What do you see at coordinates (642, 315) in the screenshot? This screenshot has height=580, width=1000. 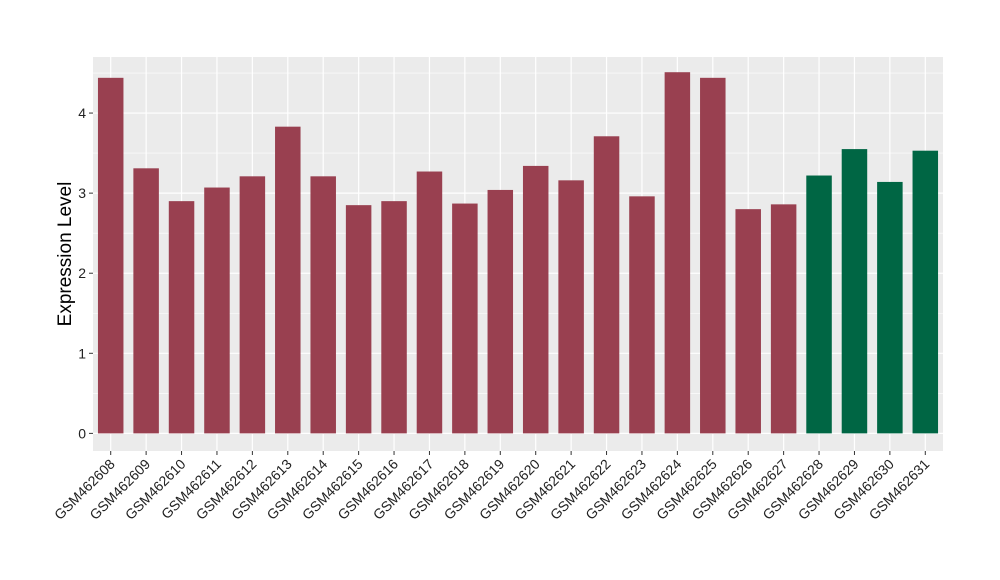 I see `bar-GSM462623` at bounding box center [642, 315].